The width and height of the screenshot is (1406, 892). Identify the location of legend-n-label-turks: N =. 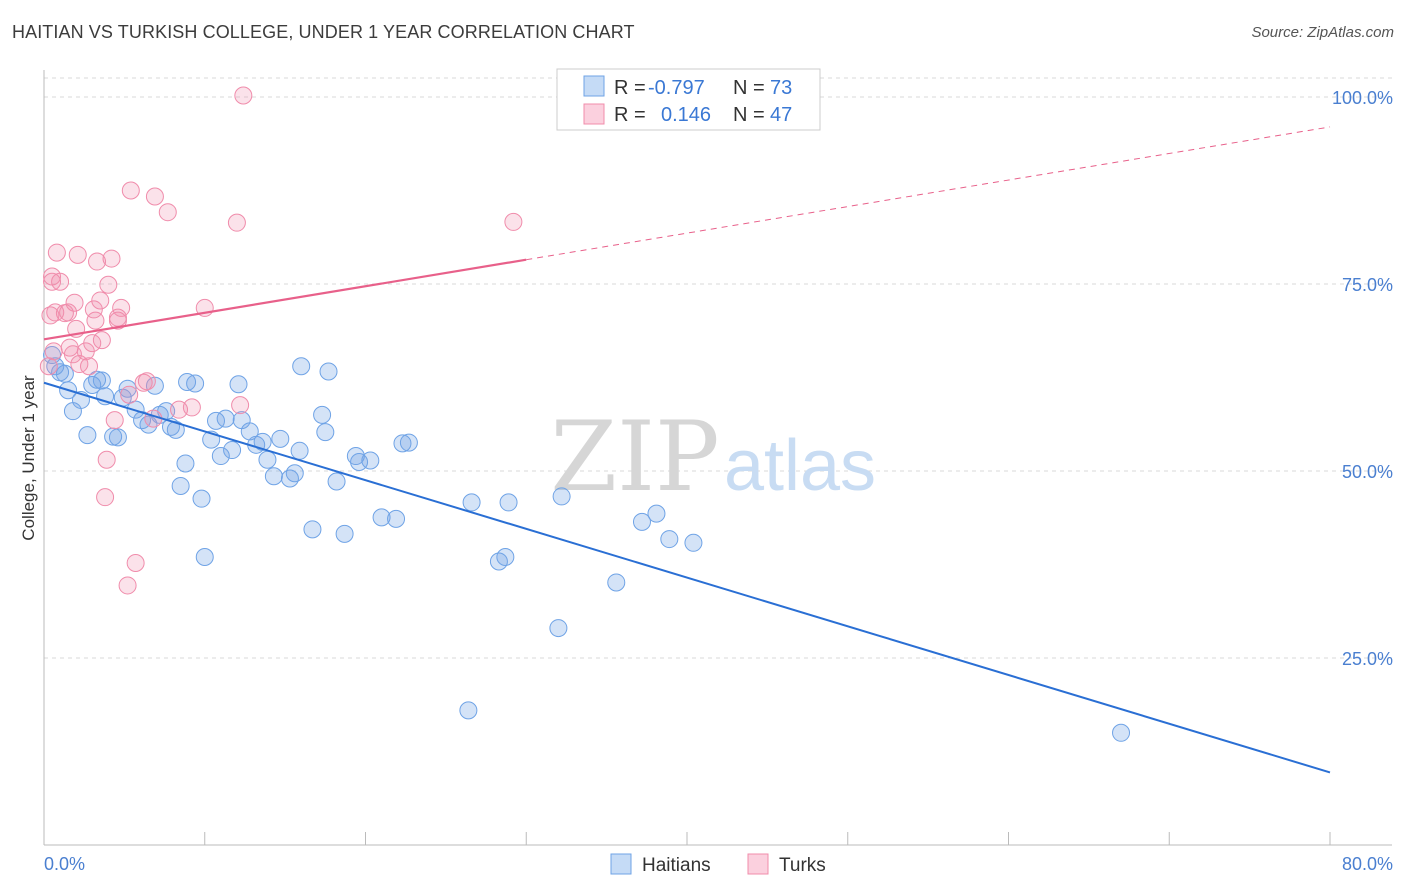
(749, 115).